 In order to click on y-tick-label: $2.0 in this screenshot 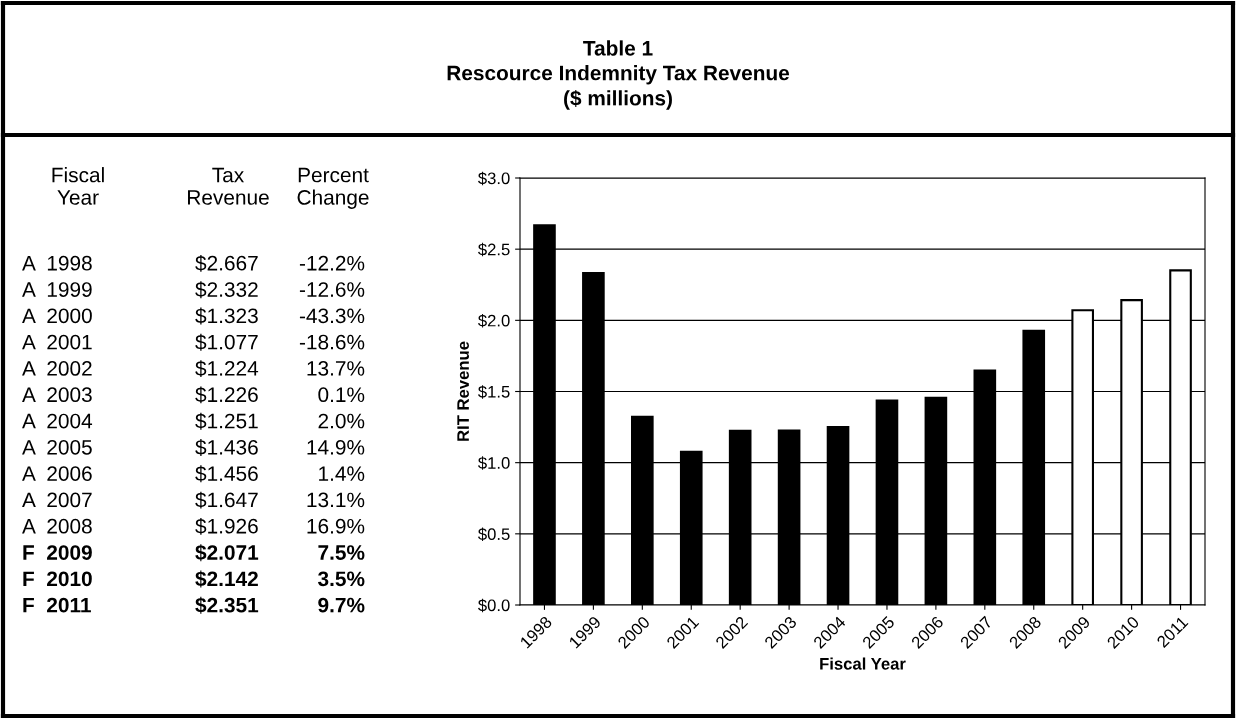, I will do `click(494, 321)`.